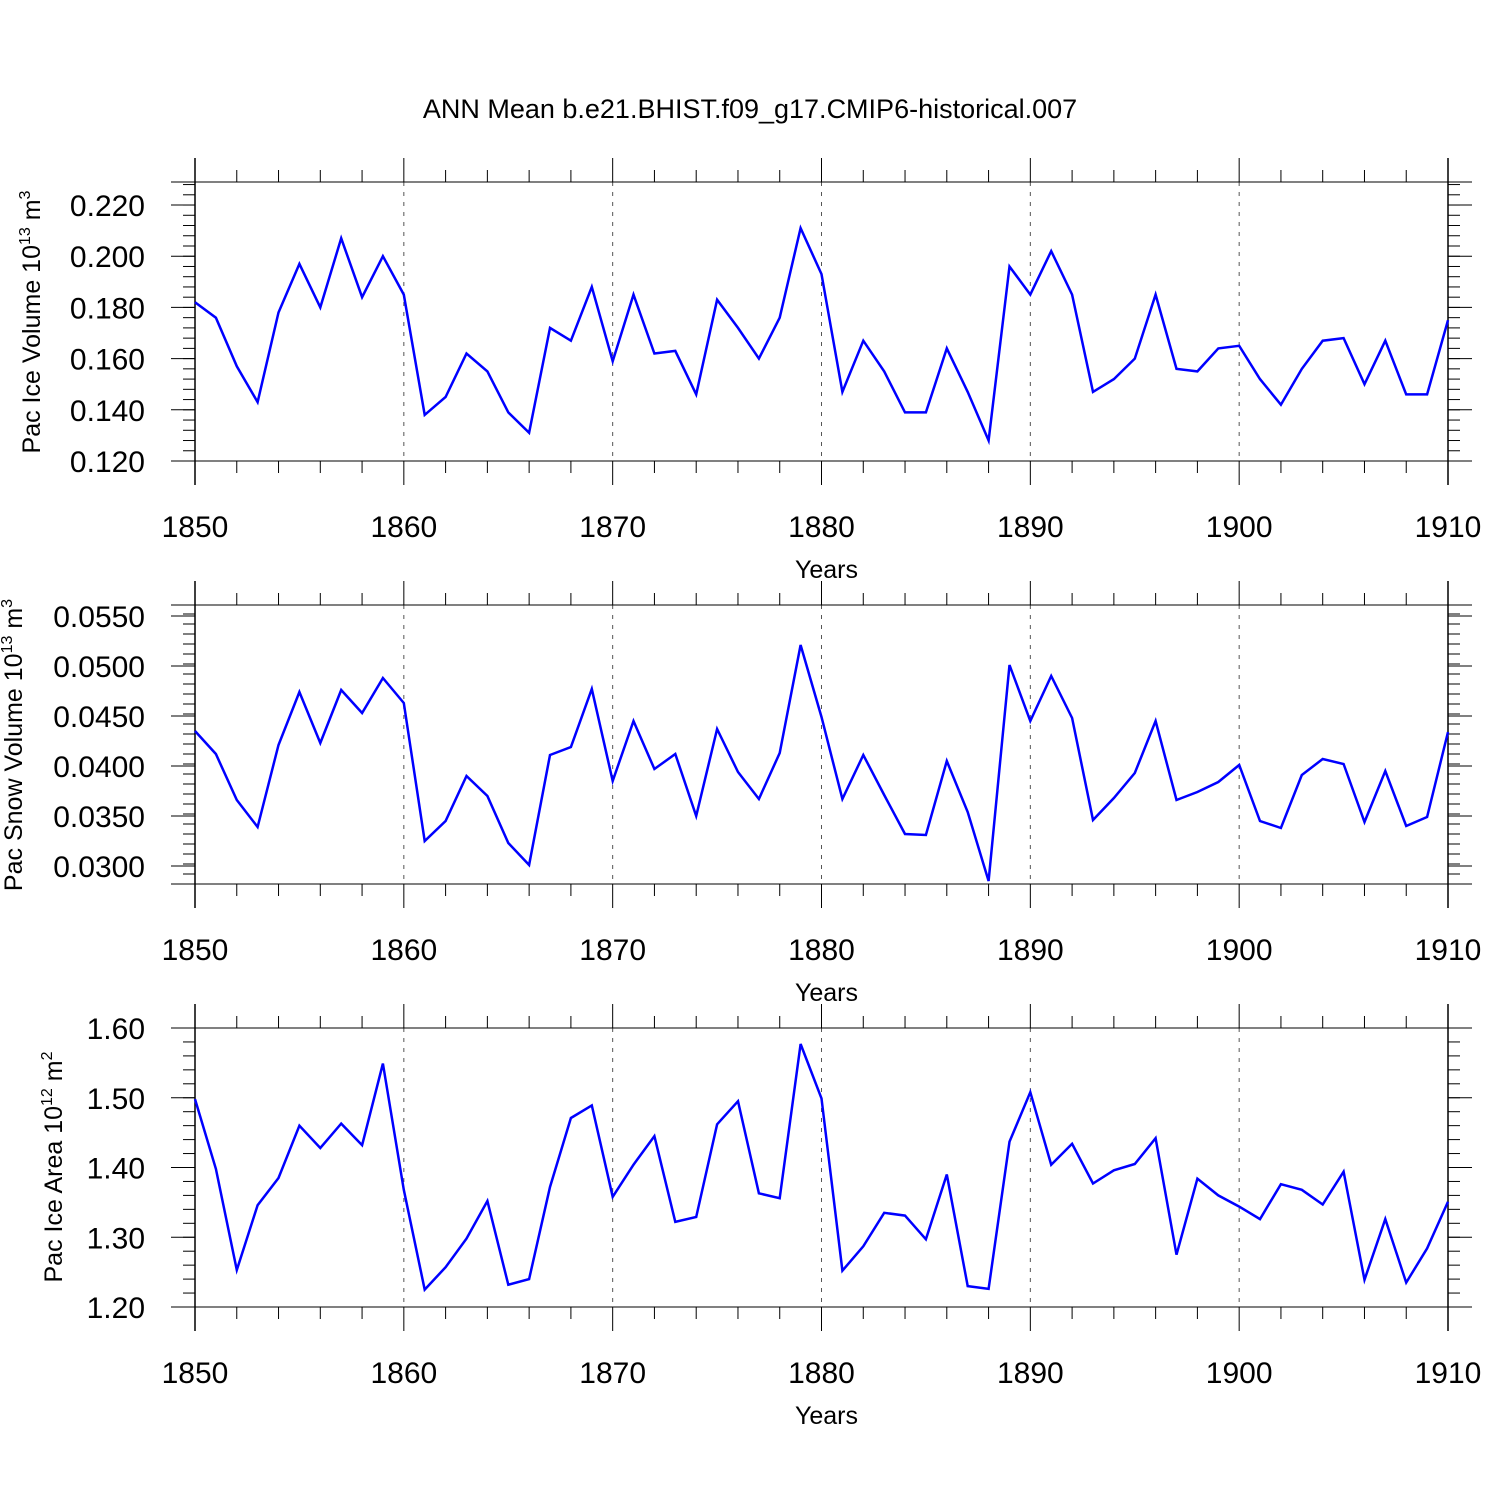  Describe the element at coordinates (47, 1097) in the screenshot. I see `y-axis-title-exponent: 12` at that location.